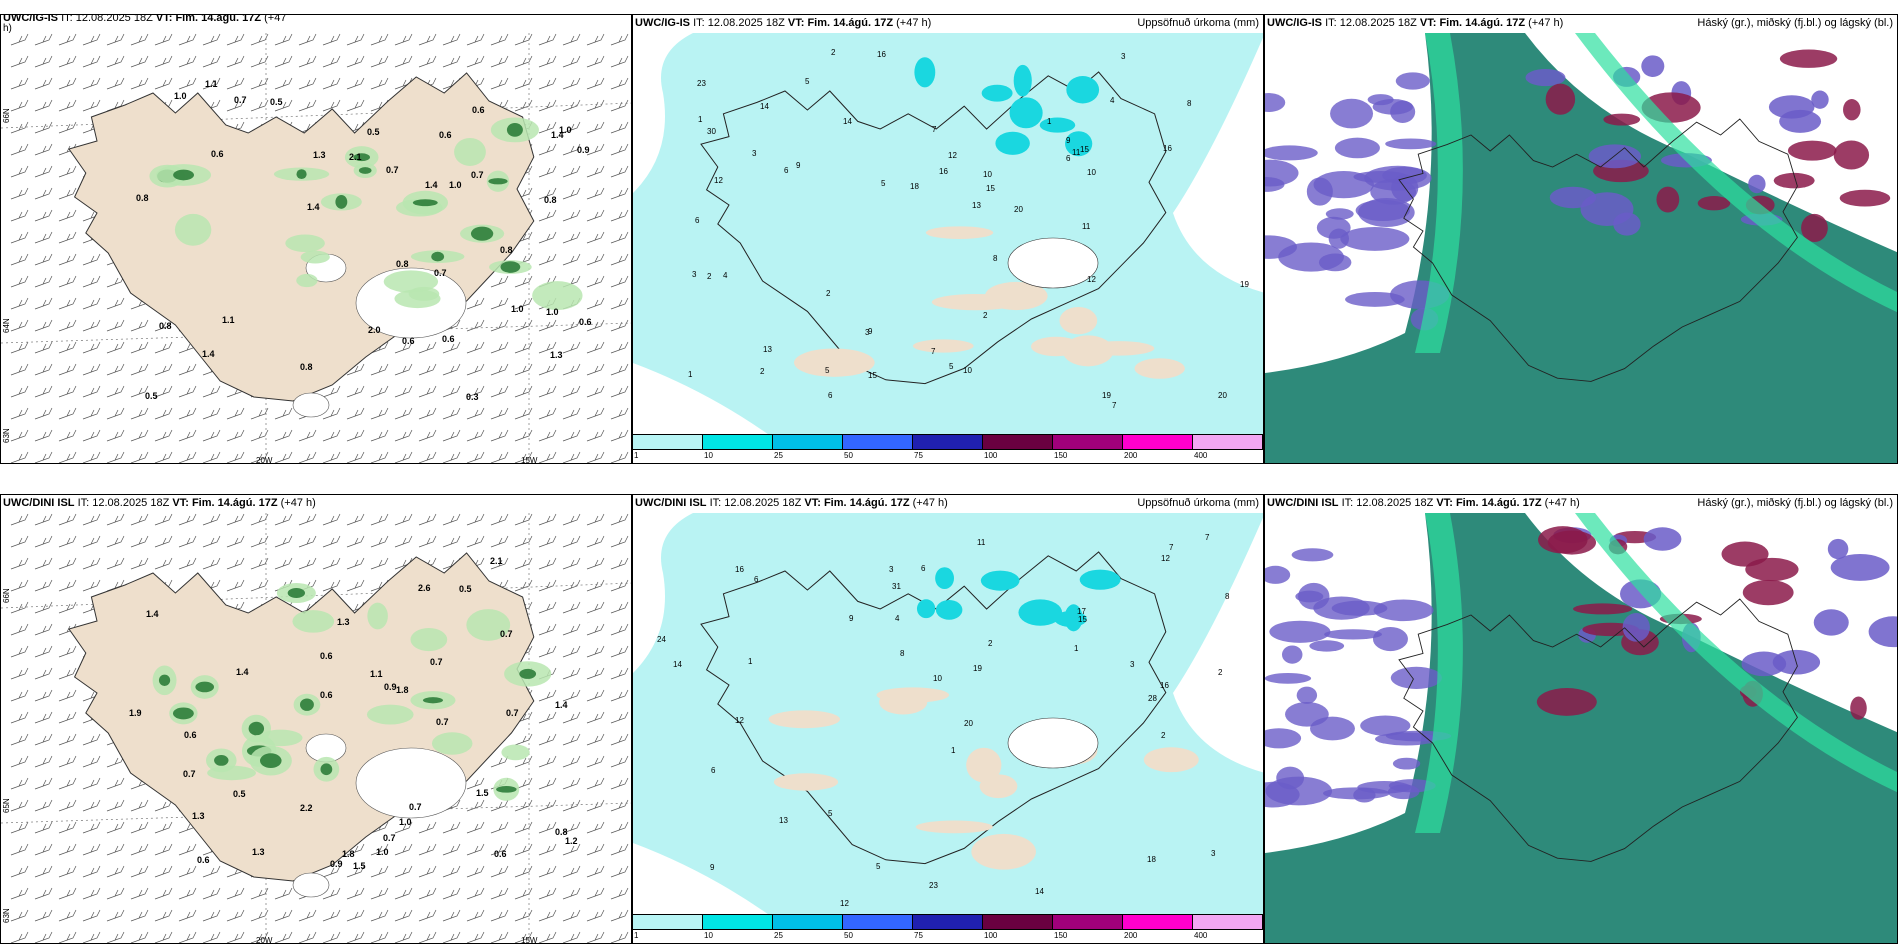  Describe the element at coordinates (275, 19) in the screenshot. I see `lead-time: (+47` at that location.